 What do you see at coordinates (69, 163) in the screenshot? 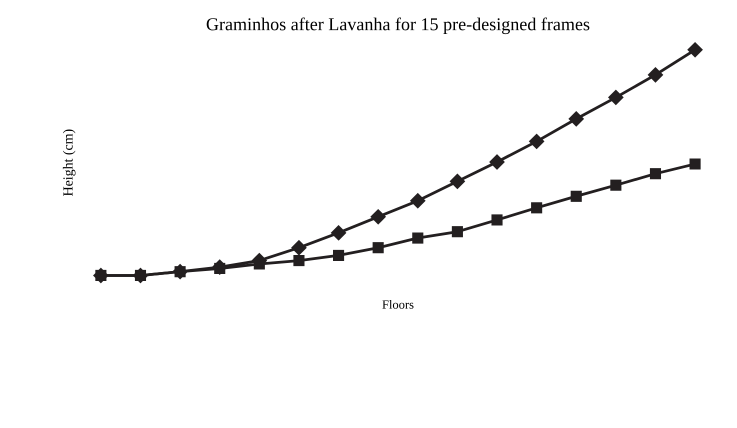
I see `y-axis-title: Height (cm)` at bounding box center [69, 163].